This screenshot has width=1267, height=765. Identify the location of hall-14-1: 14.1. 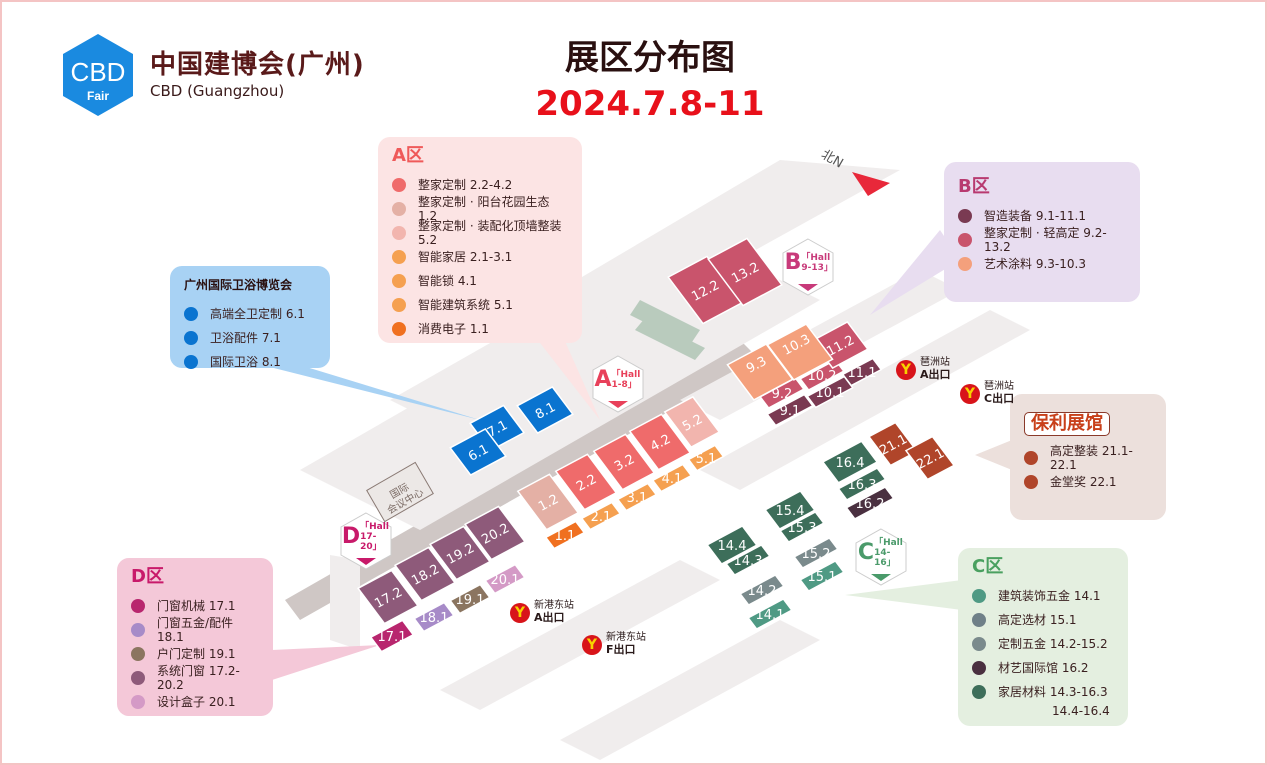
(770, 614).